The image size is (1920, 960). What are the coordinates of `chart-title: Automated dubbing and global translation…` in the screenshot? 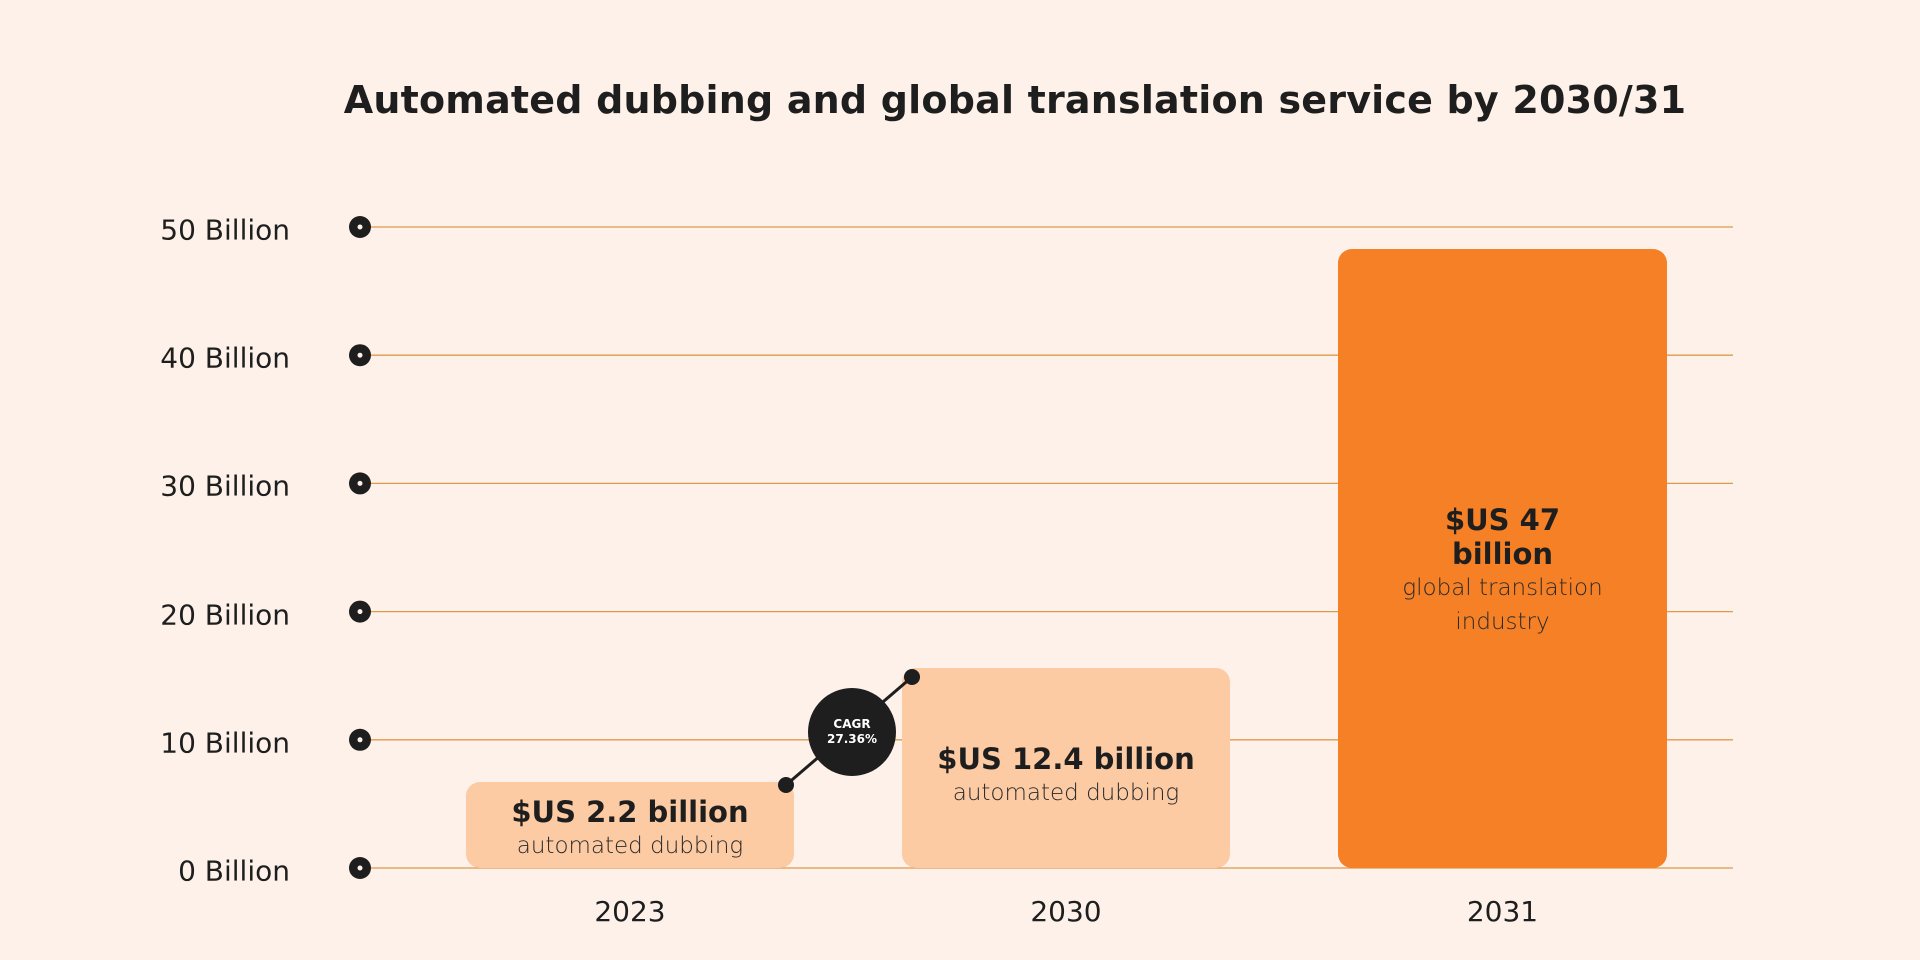 It's located at (1015, 100).